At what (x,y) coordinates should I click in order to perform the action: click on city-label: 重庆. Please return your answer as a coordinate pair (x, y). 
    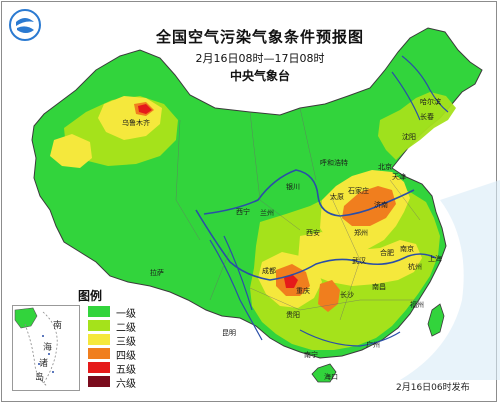
    Looking at the image, I should click on (303, 291).